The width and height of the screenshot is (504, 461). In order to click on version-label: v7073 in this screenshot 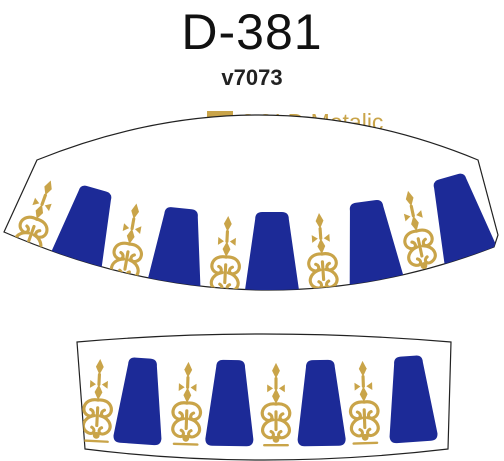, I will do `click(252, 77)`.